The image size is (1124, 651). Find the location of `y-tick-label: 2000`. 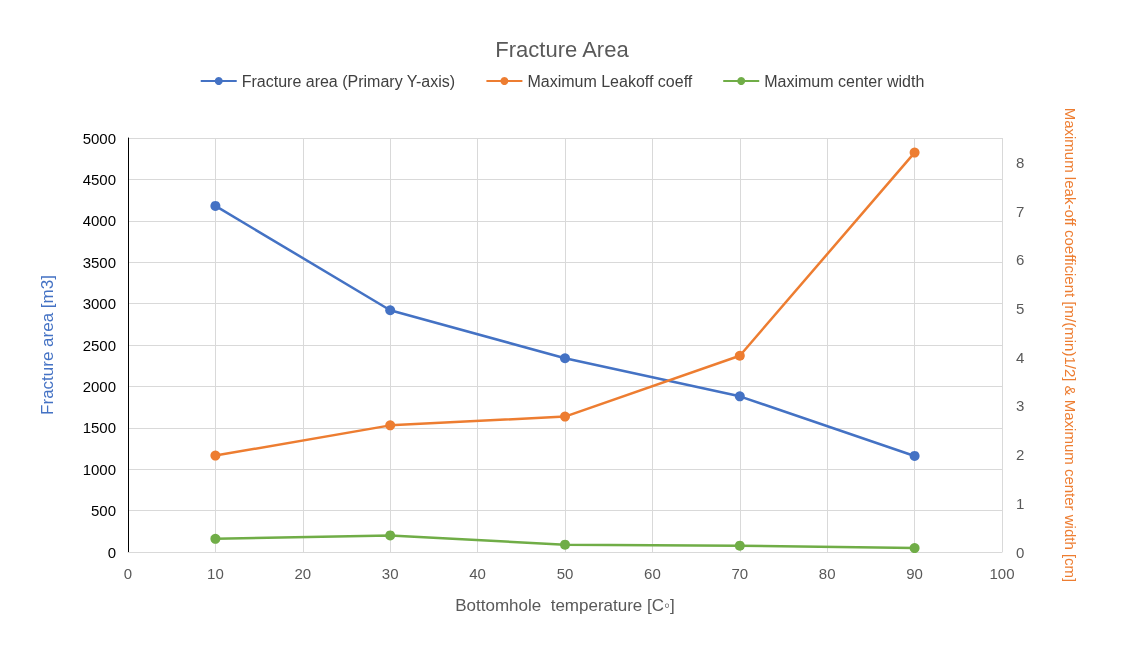

y-tick-label: 2000 is located at coordinates (99, 386).